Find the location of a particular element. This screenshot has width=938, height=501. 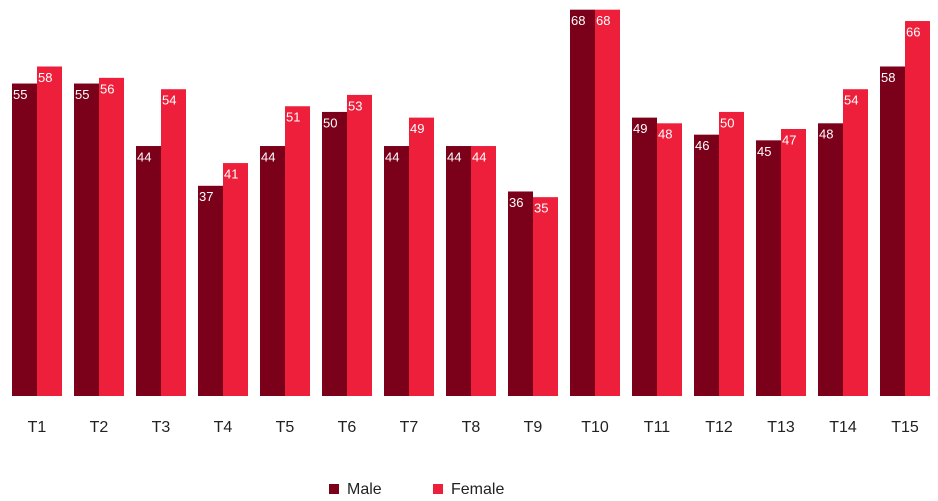

x-tick-label: T7 is located at coordinates (409, 427).